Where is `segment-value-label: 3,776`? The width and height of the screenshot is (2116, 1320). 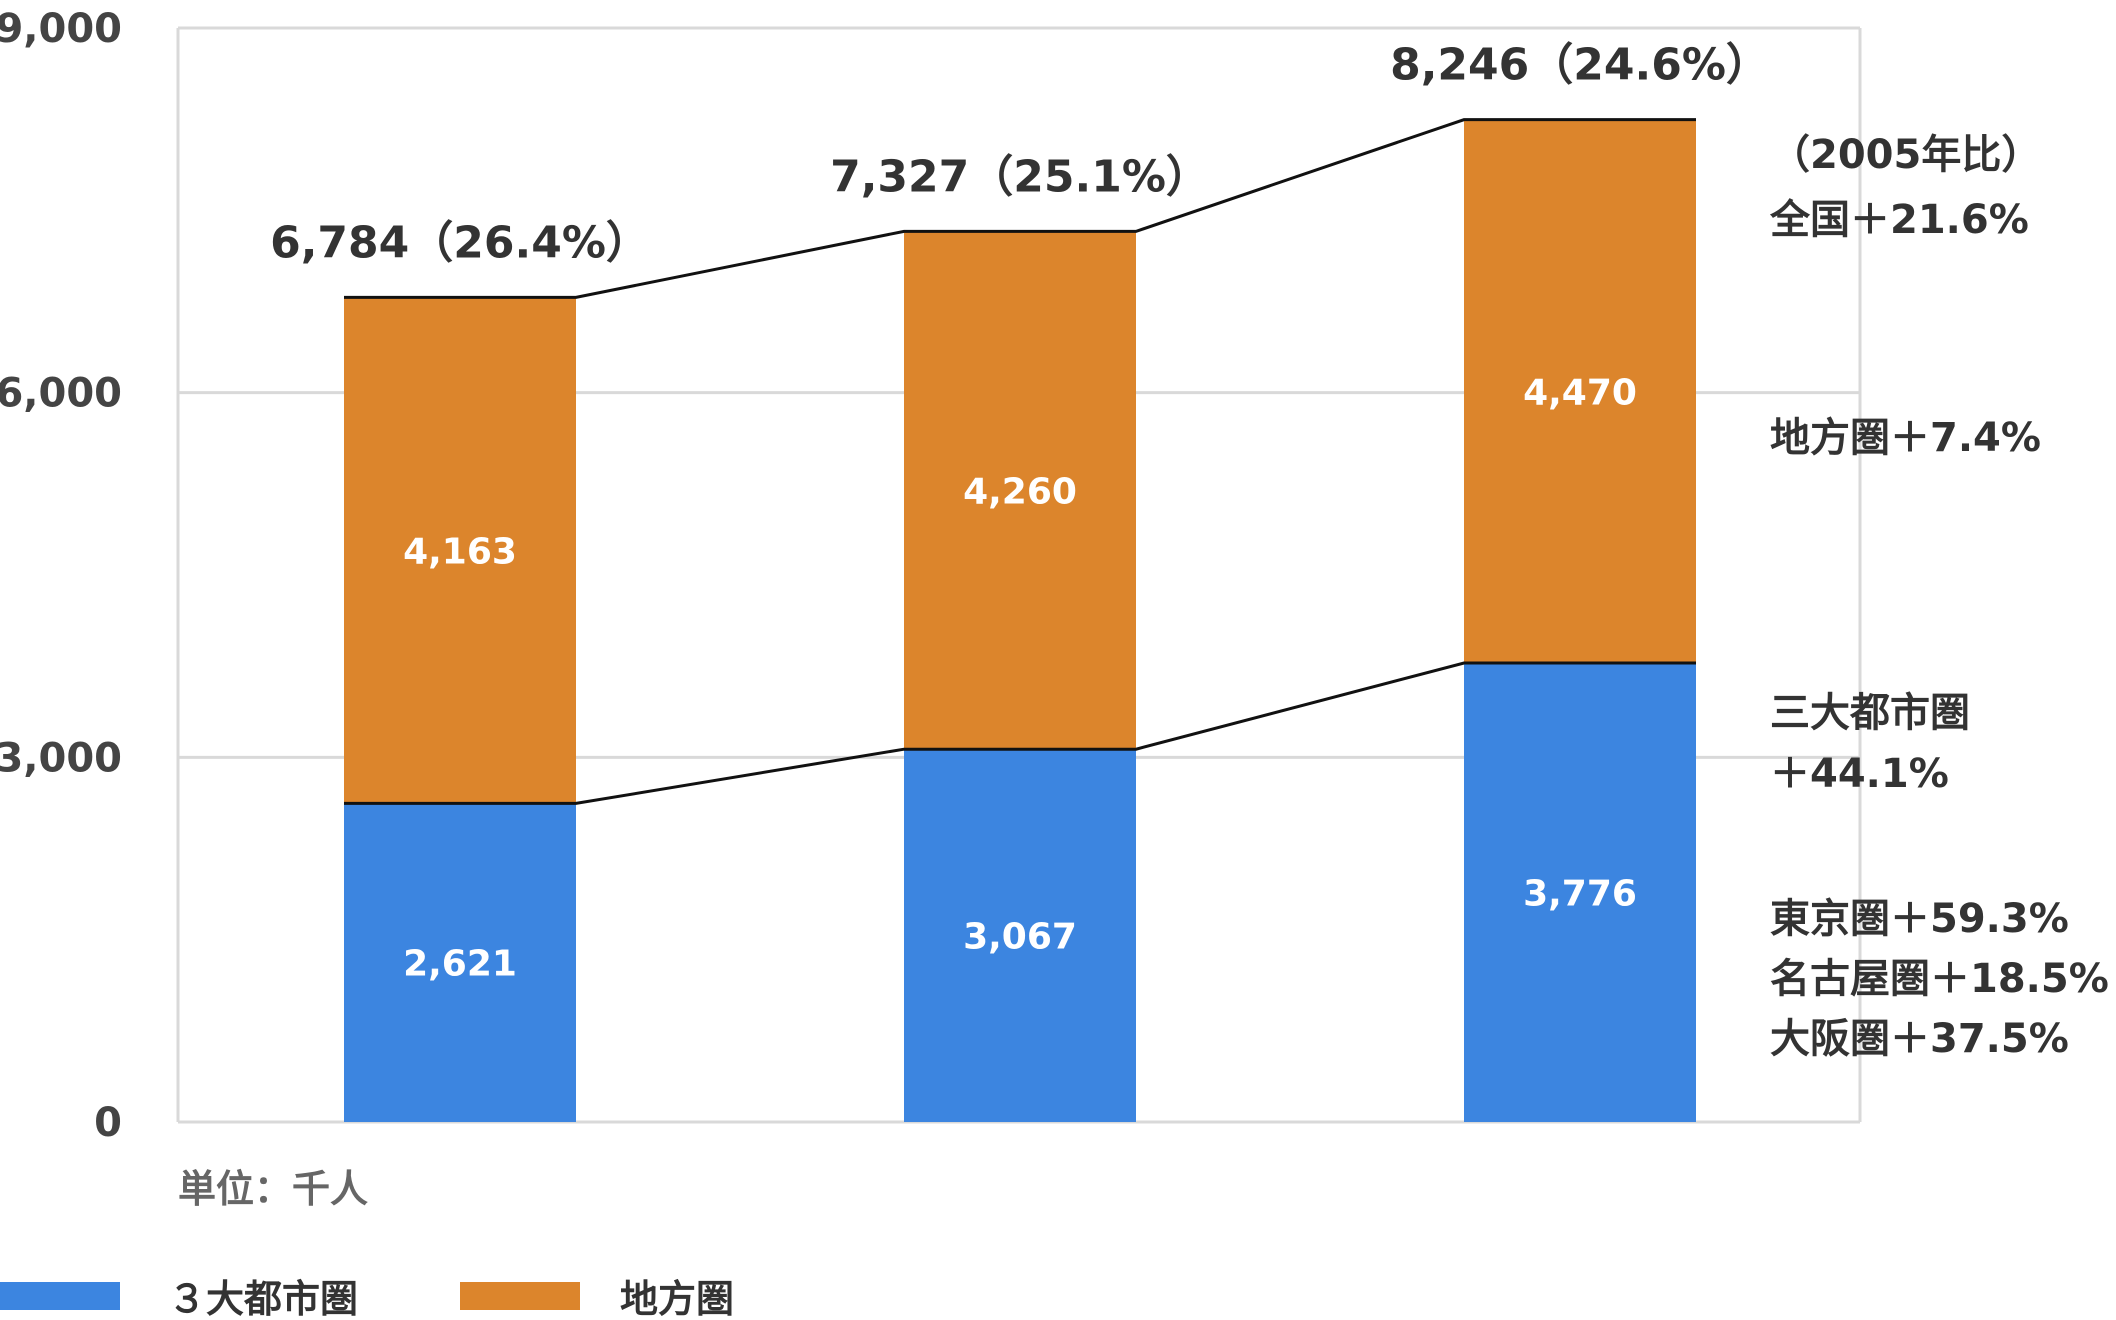
segment-value-label: 3,776 is located at coordinates (1580, 894).